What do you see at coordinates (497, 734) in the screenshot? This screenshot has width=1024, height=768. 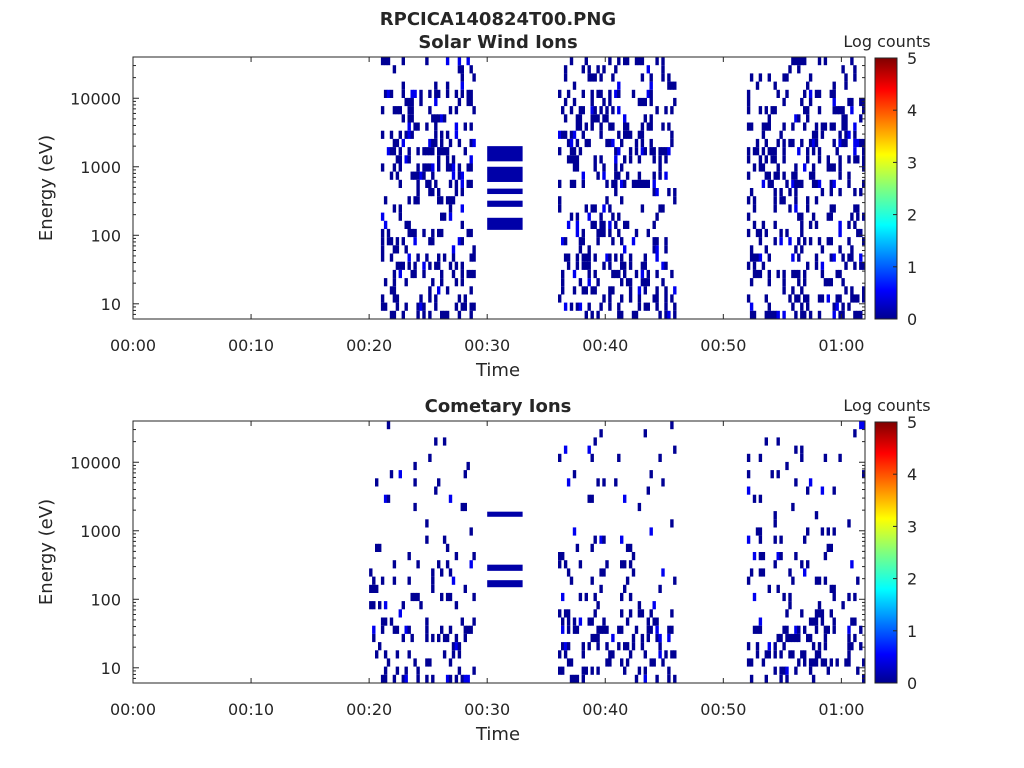 I see `x-axis-label: Time` at bounding box center [497, 734].